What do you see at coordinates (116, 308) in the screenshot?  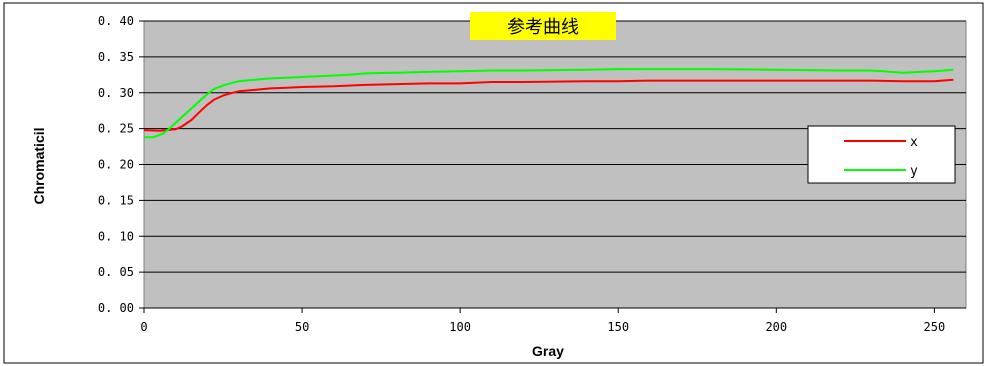 I see `y-tick-label: 0. 00` at bounding box center [116, 308].